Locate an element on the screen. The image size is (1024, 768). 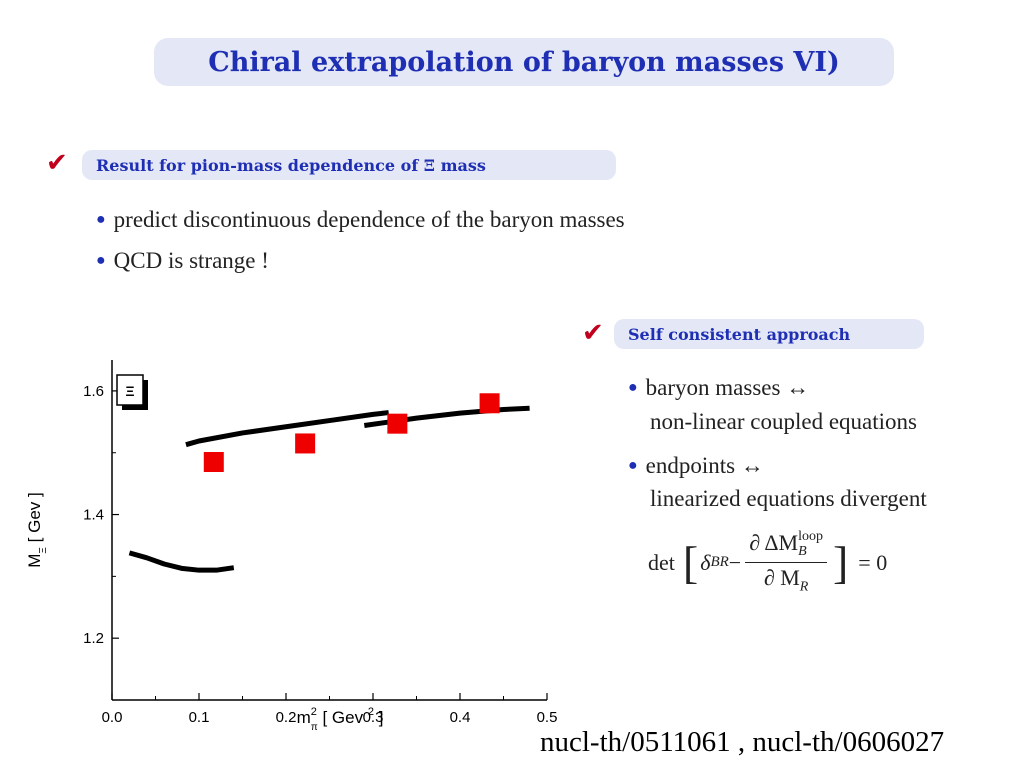
right-bracket-icon: ] is located at coordinates (840, 562).